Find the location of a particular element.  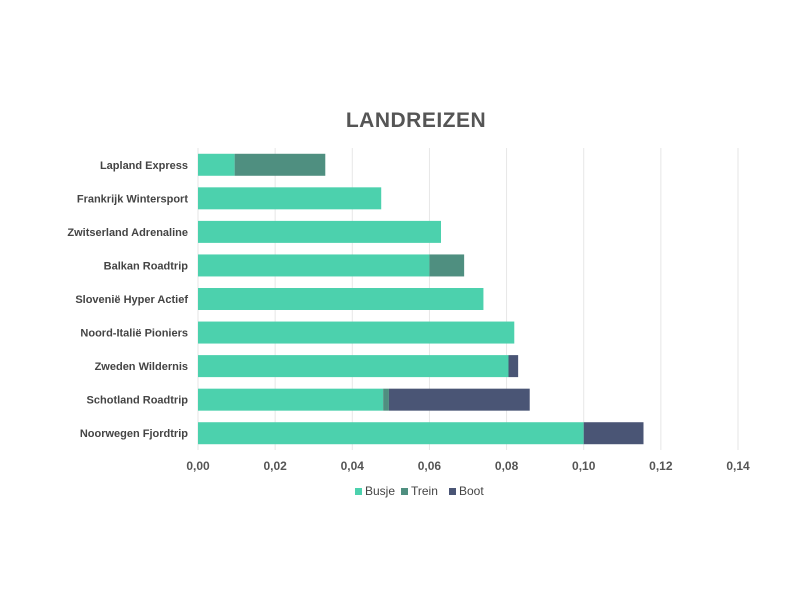

category-label: Frankrijk Wintersport is located at coordinates (132, 199).